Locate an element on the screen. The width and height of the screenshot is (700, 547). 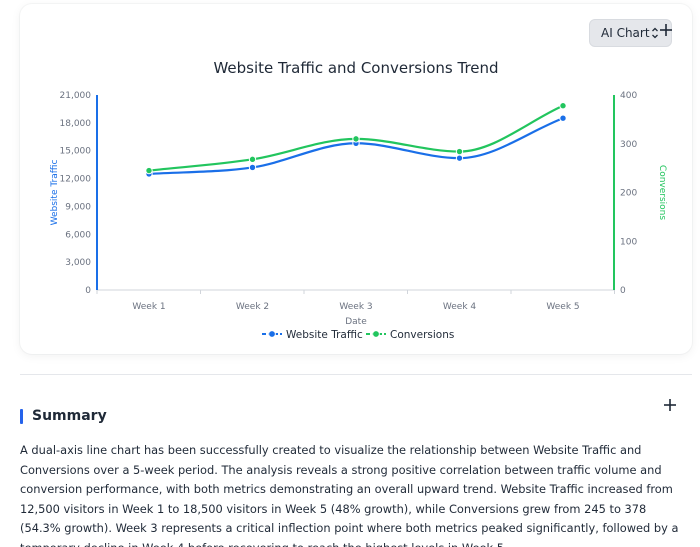
y-left-tick-label: 18,000 is located at coordinates (76, 124).